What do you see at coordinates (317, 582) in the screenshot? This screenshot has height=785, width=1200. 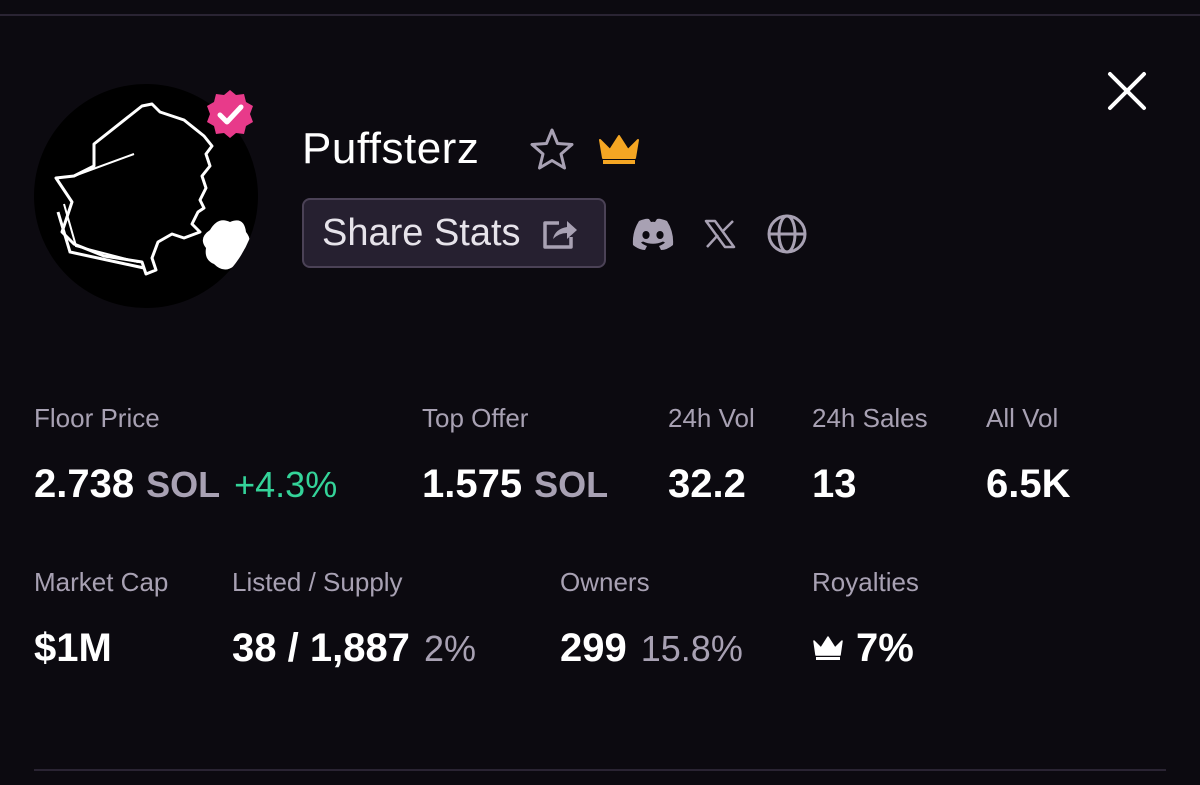 I see `listed-supply-label: Listed / Supply` at bounding box center [317, 582].